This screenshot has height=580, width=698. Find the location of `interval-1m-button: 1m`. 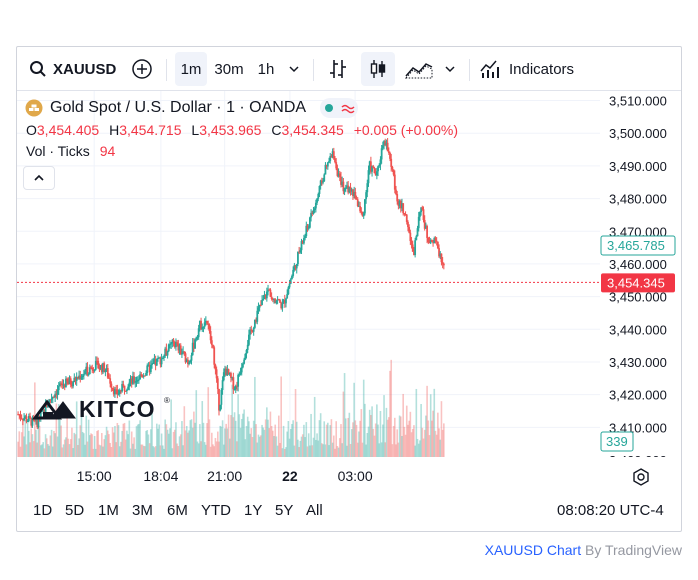

interval-1m-button: 1m is located at coordinates (191, 69).